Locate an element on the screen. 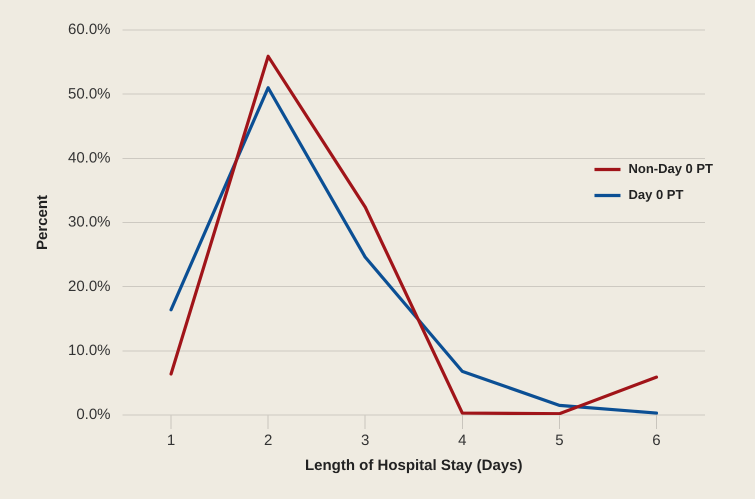 Image resolution: width=755 pixels, height=499 pixels. x-tick-label: 2 is located at coordinates (268, 441).